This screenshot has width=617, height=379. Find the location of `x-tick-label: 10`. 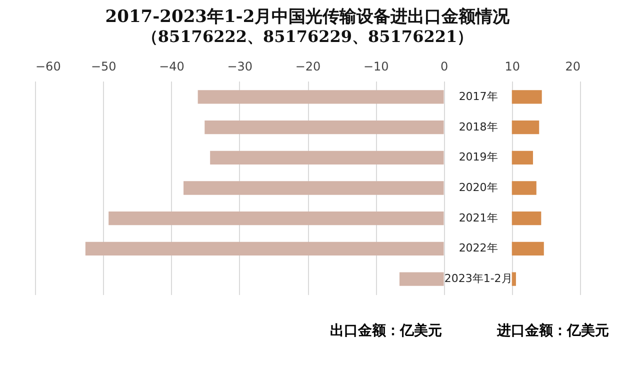

x-tick-label: 10 is located at coordinates (512, 67).